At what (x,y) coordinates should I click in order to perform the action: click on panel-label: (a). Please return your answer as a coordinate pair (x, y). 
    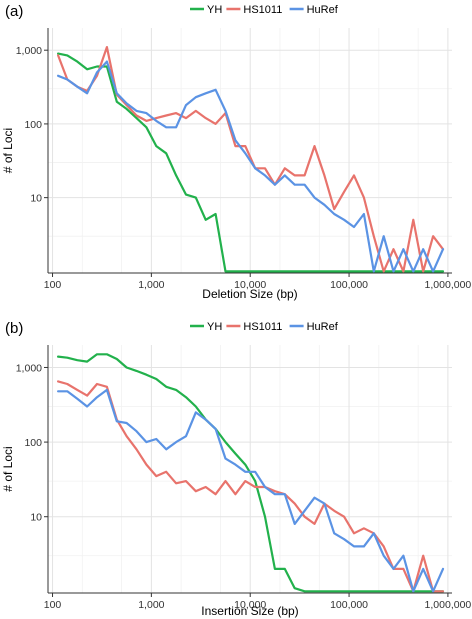
    Looking at the image, I should click on (14, 11).